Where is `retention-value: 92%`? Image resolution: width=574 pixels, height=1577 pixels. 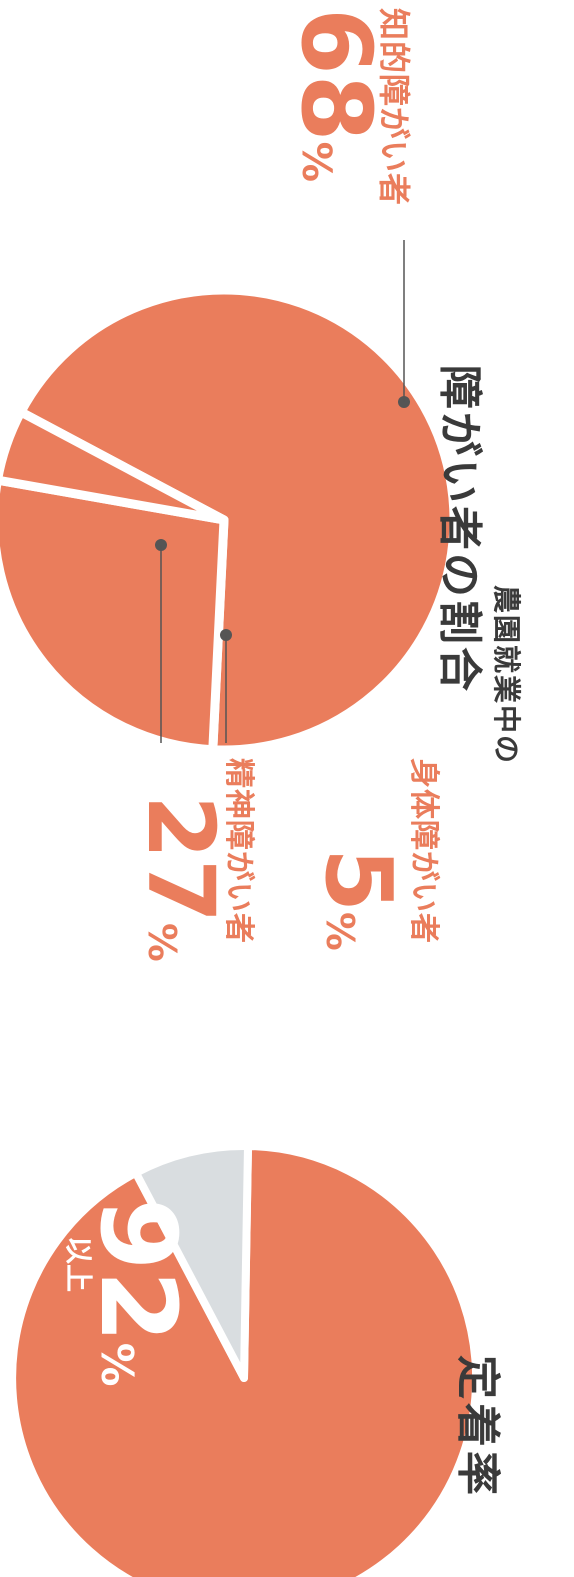
retention-value: 92% is located at coordinates (138, 1292).